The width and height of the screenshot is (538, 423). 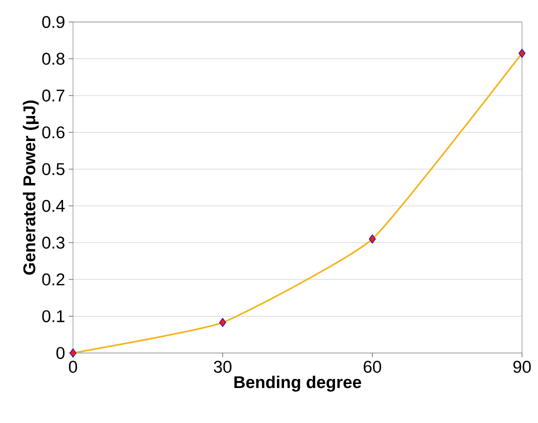 I want to click on x-tick-label: 90, so click(x=522, y=366).